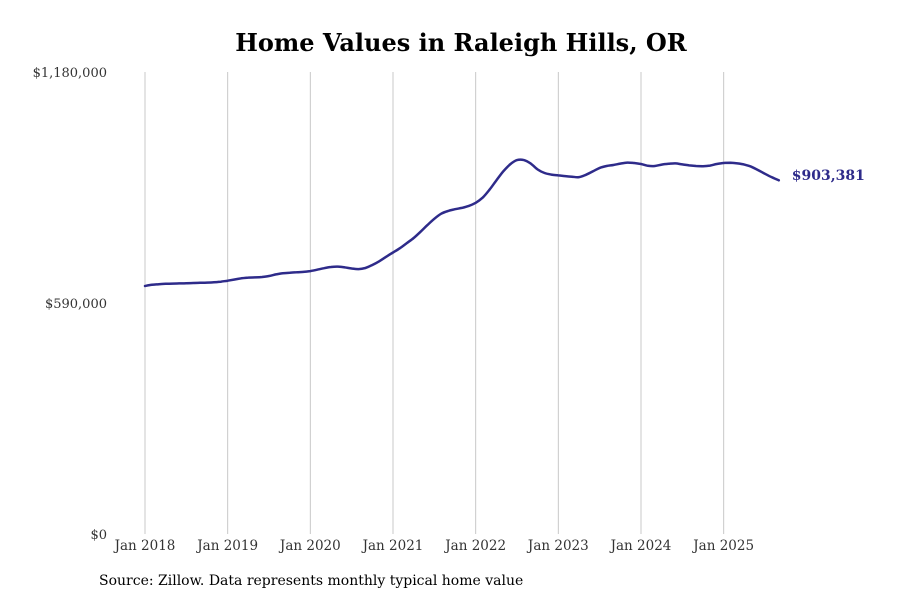  I want to click on end-value-label: $903,381, so click(828, 176).